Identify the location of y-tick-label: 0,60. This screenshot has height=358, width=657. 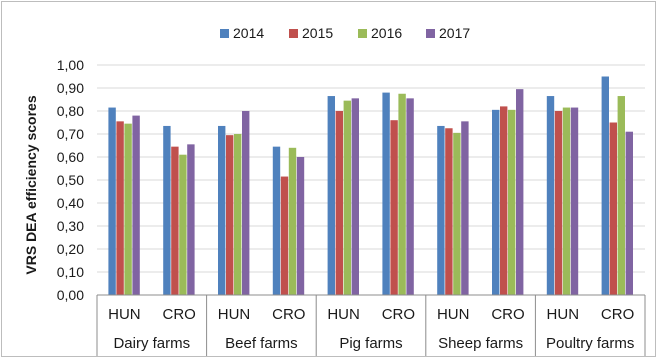
(70, 157).